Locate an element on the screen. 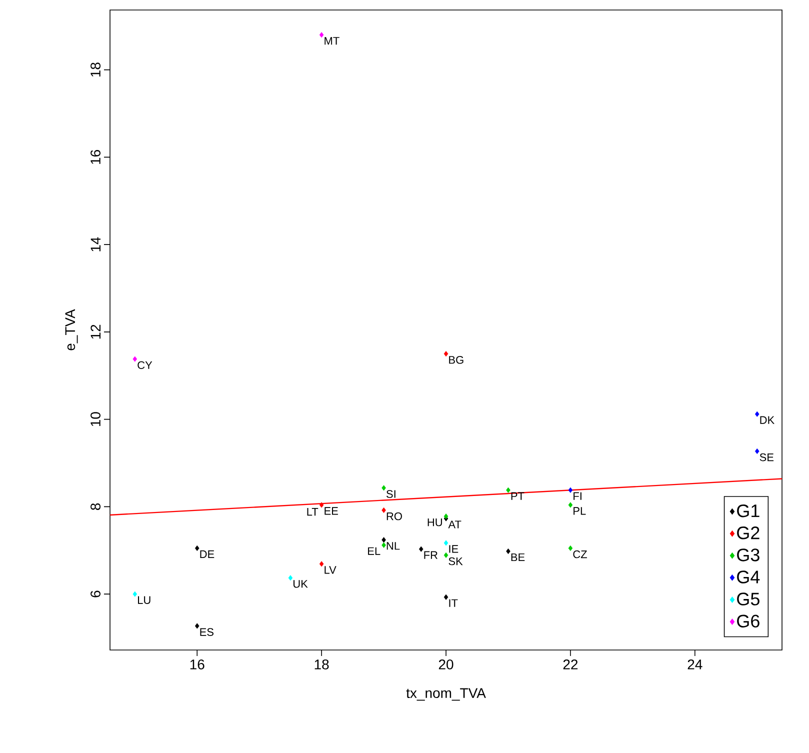 The height and width of the screenshot is (753, 809). annotation: DK is located at coordinates (767, 420).